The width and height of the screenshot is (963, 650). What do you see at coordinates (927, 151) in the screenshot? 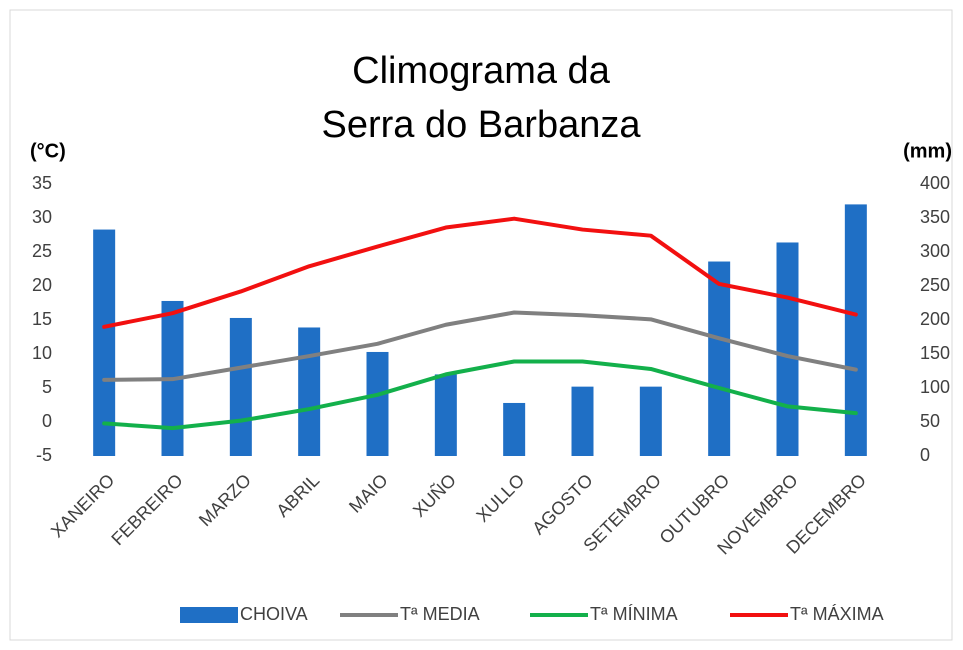
I see `y2-axis-label: (mm)` at bounding box center [927, 151].